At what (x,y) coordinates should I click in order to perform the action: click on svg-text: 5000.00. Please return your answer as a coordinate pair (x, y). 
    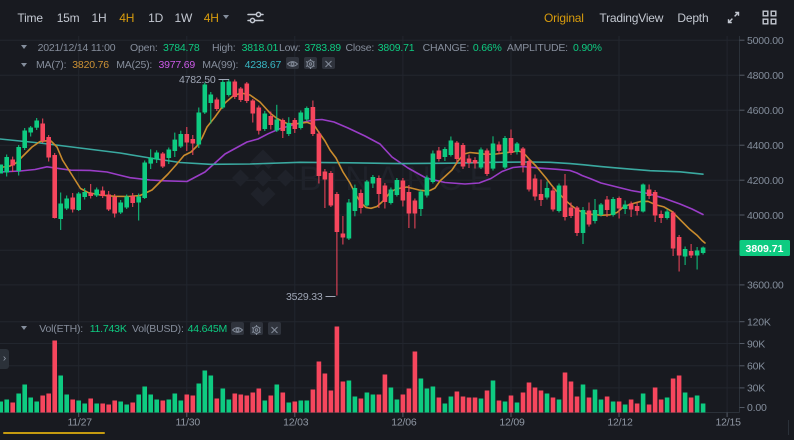
    Looking at the image, I should click on (765, 41).